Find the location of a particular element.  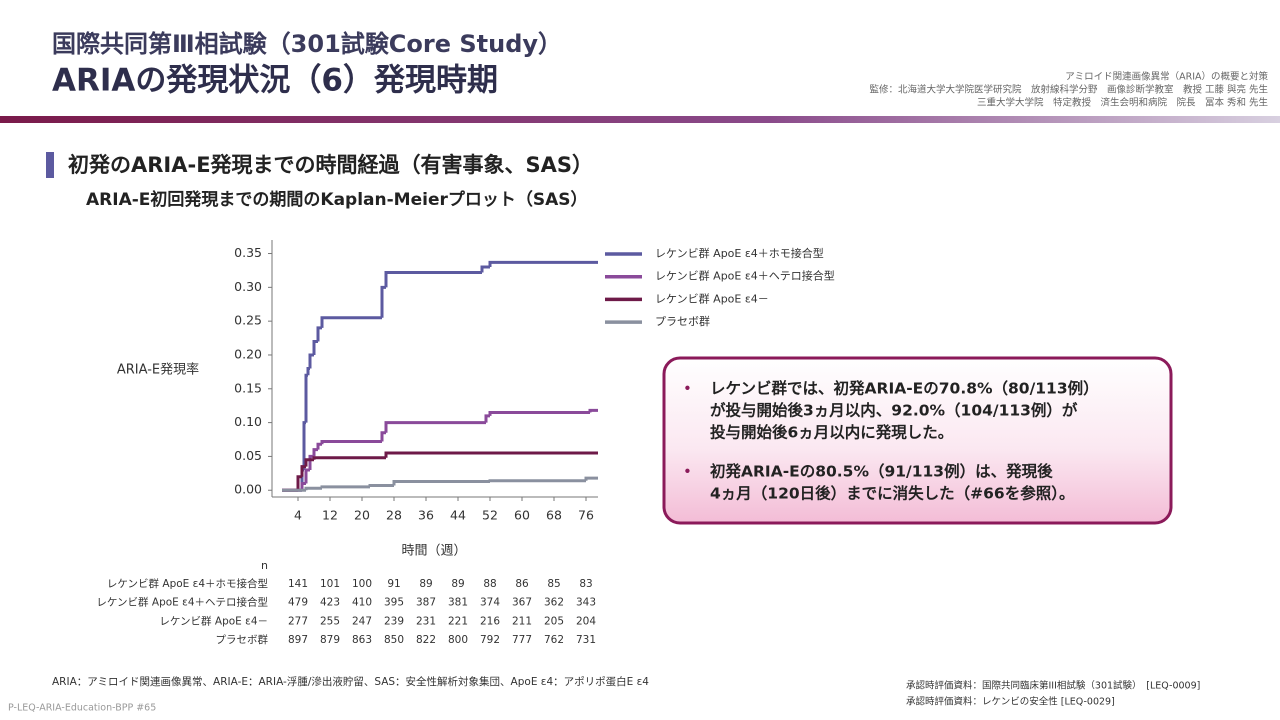

risk-row-label: プラセボ群 is located at coordinates (242, 639).